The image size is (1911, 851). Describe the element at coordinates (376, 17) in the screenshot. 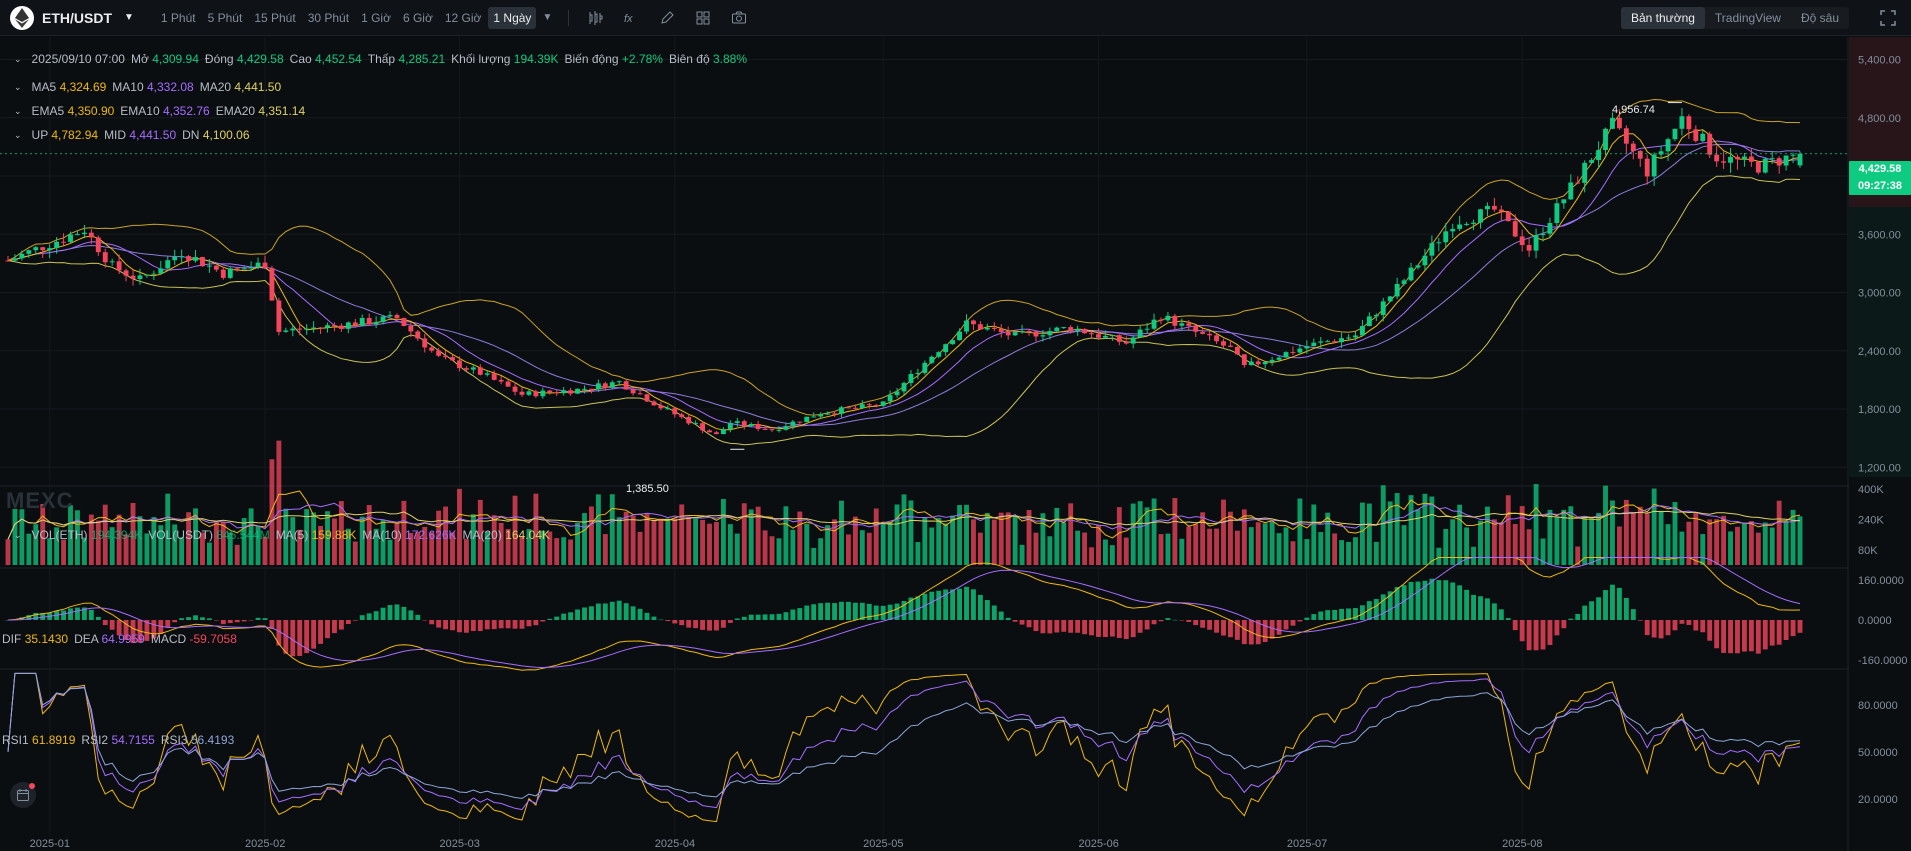

I see `interval-tab: 1 Giờ` at that location.